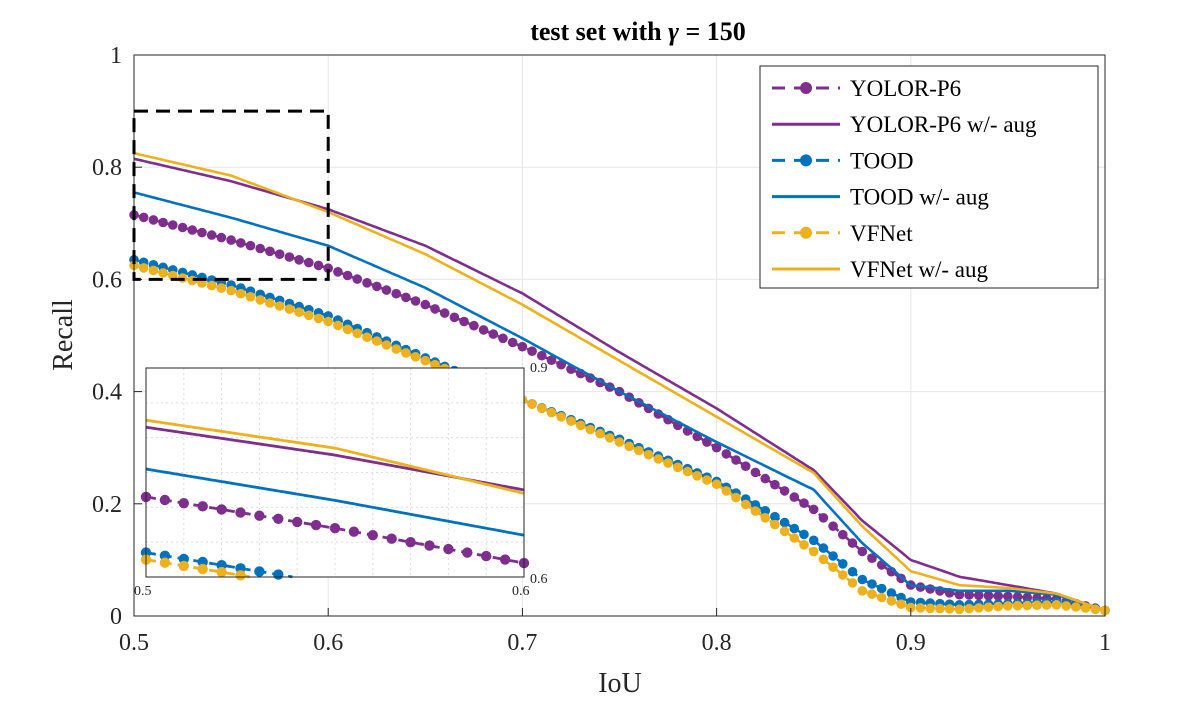 This screenshot has width=1196, height=701. Describe the element at coordinates (673, 31) in the screenshot. I see `title-gamma-symbol: γ` at that location.